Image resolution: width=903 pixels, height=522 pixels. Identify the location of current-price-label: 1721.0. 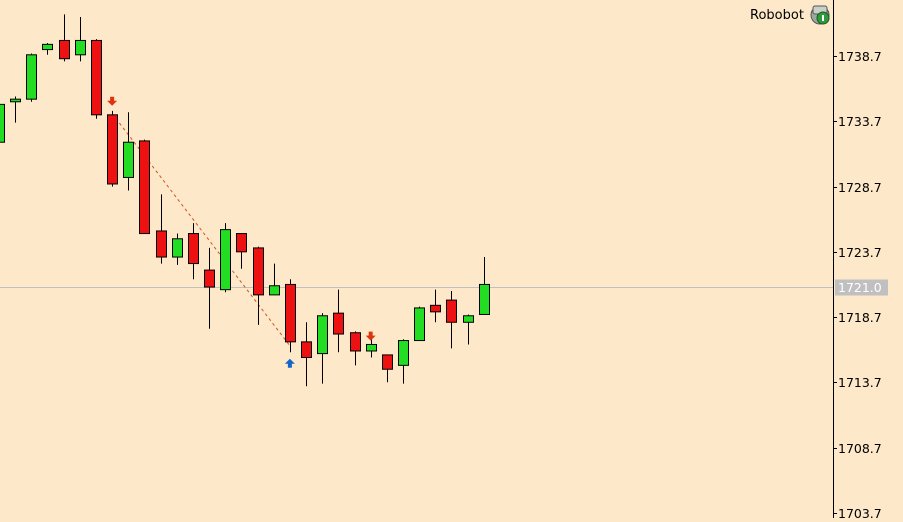
(860, 287).